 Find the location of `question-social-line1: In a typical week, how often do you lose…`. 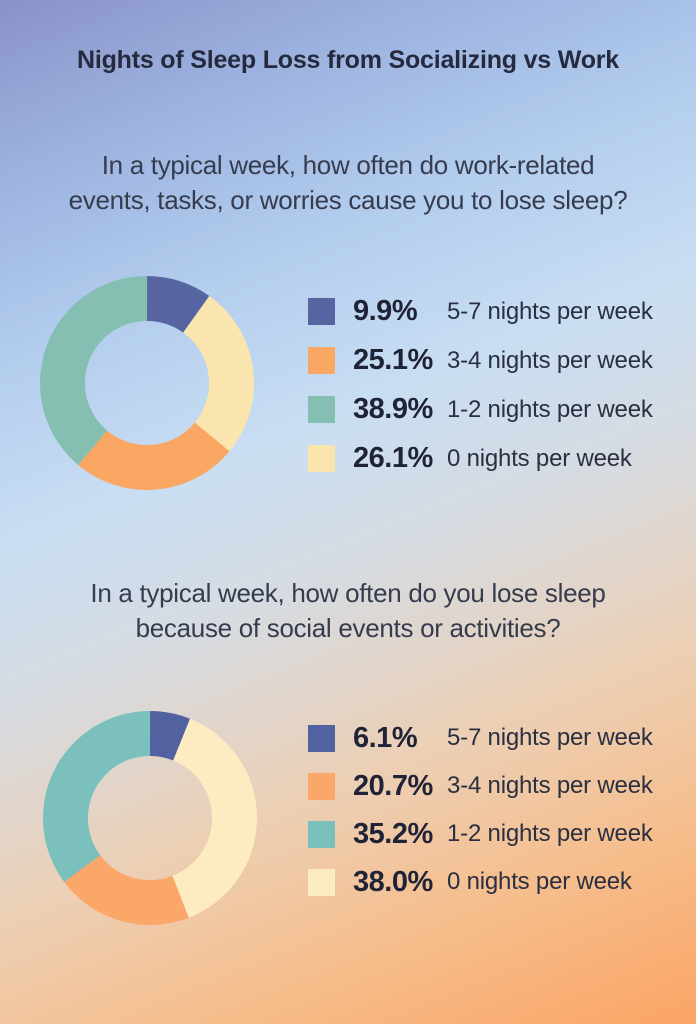

question-social-line1: In a typical week, how often do you lose… is located at coordinates (348, 593).